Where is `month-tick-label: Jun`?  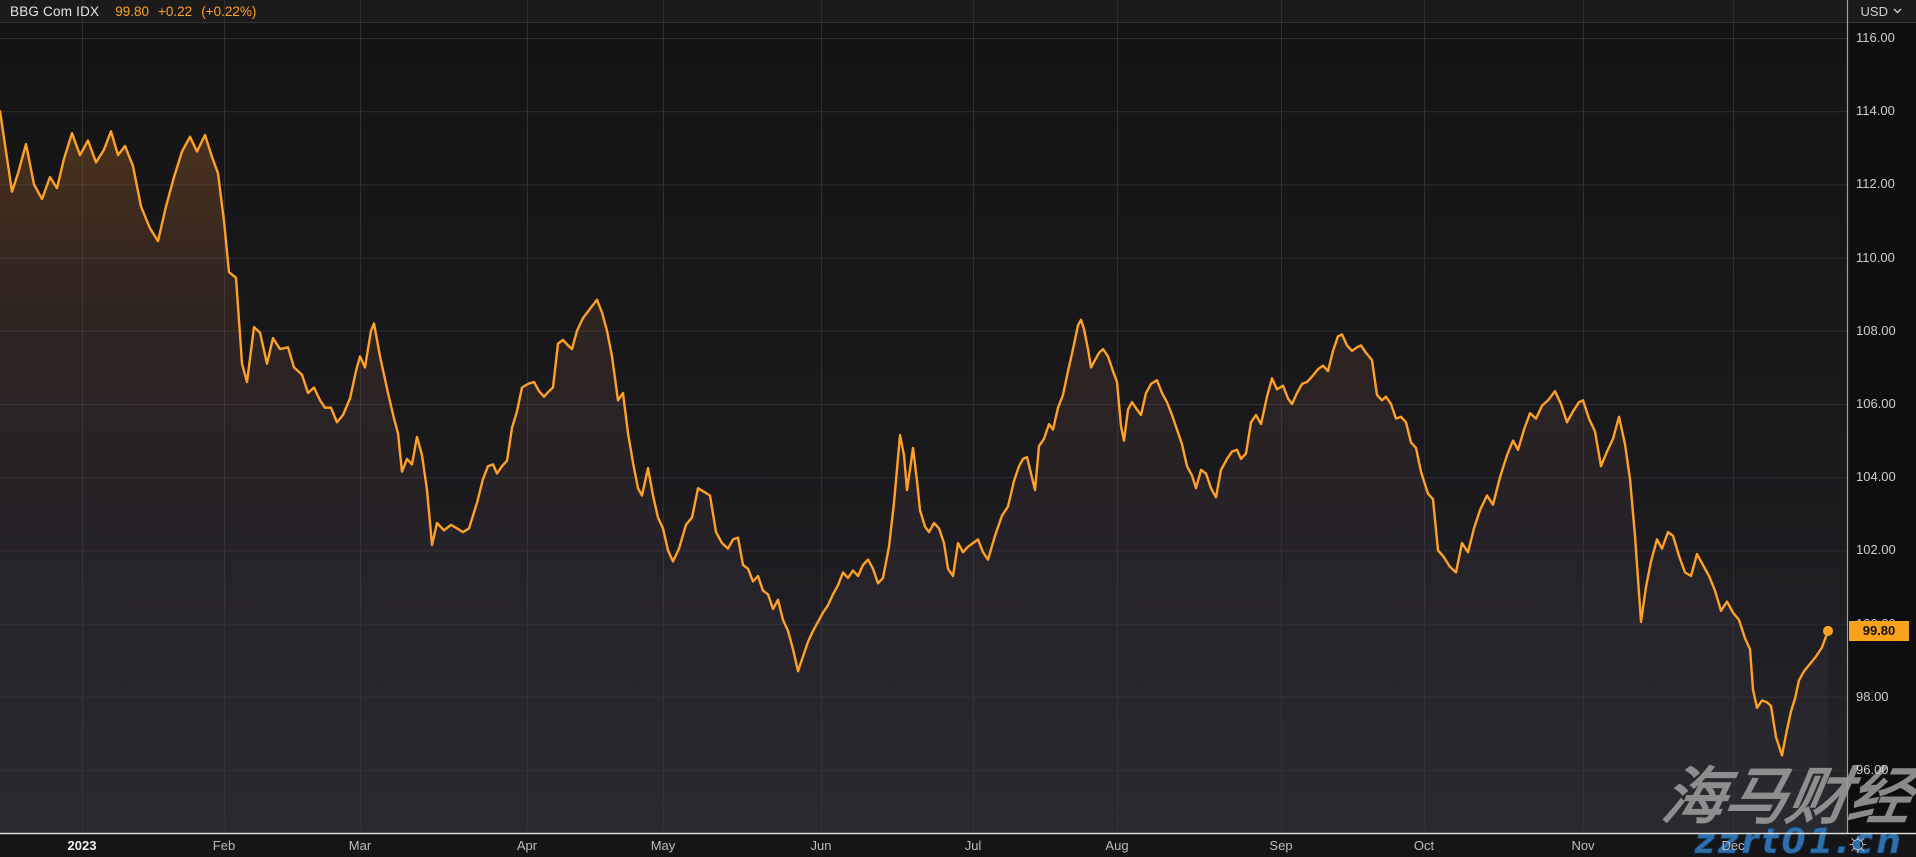 month-tick-label: Jun is located at coordinates (821, 845).